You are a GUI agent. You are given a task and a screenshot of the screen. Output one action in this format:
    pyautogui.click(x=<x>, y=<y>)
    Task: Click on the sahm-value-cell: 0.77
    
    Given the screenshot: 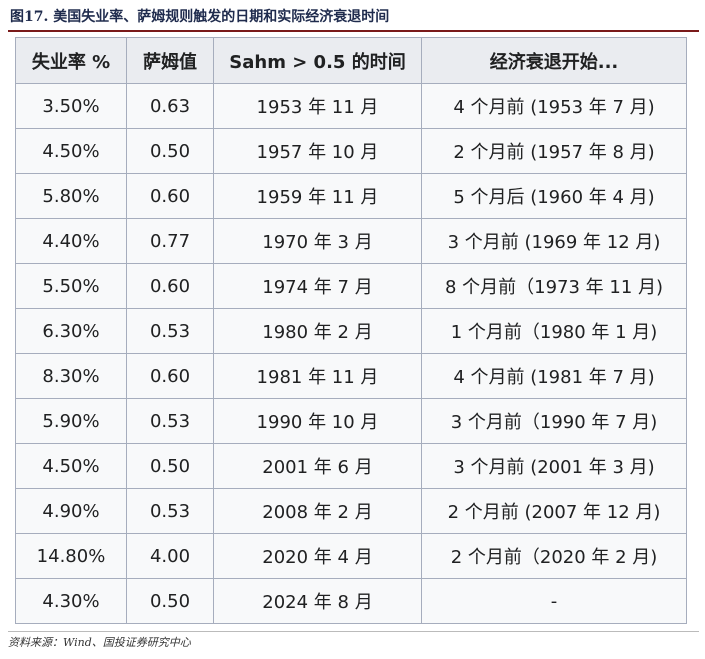 What is the action you would take?
    pyautogui.click(x=170, y=241)
    